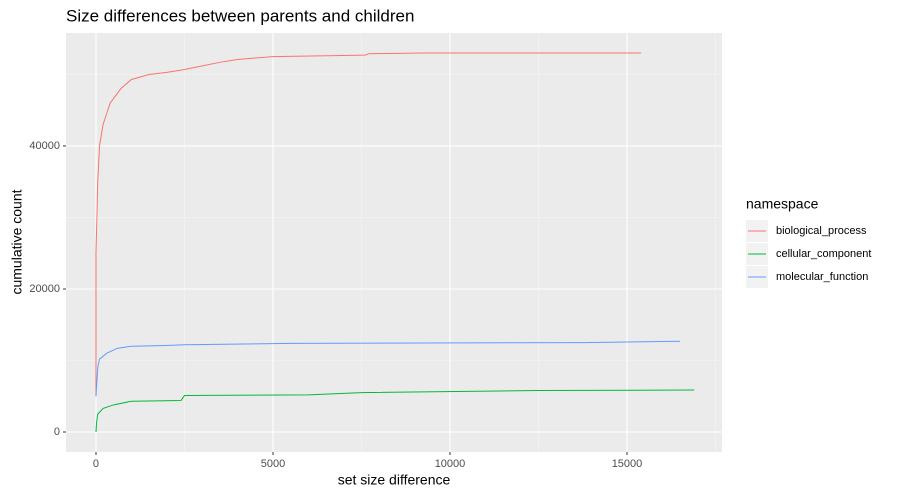  I want to click on x-tick-label: 15000, so click(627, 464).